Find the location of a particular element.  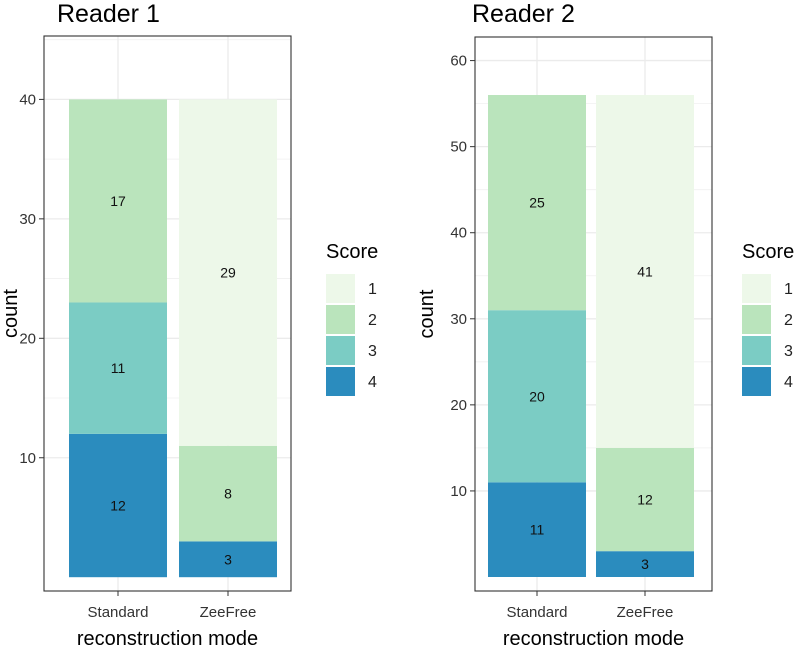

data-label: 41 is located at coordinates (645, 271).